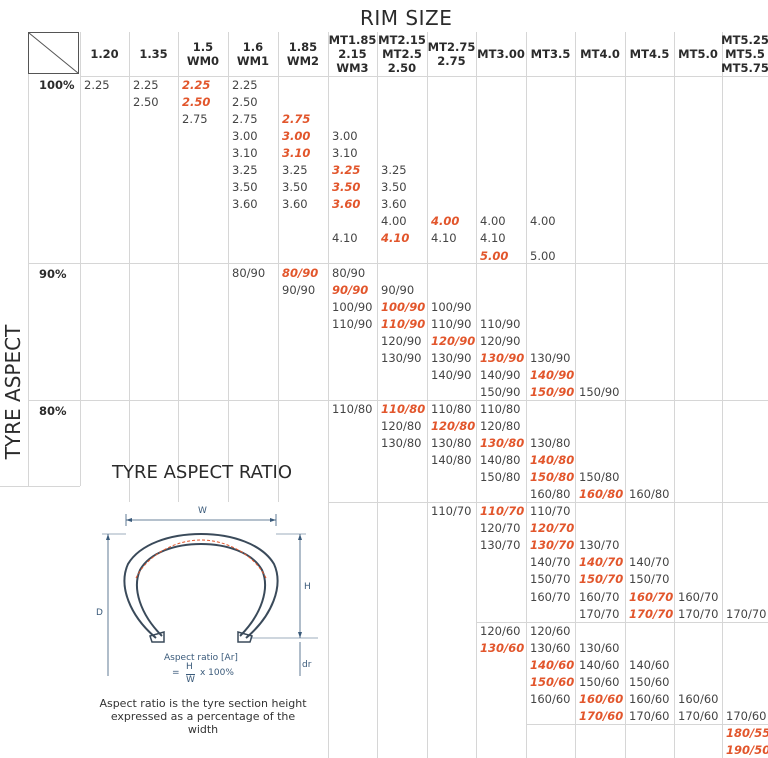  I want to click on row-label: 80%, so click(53, 411).